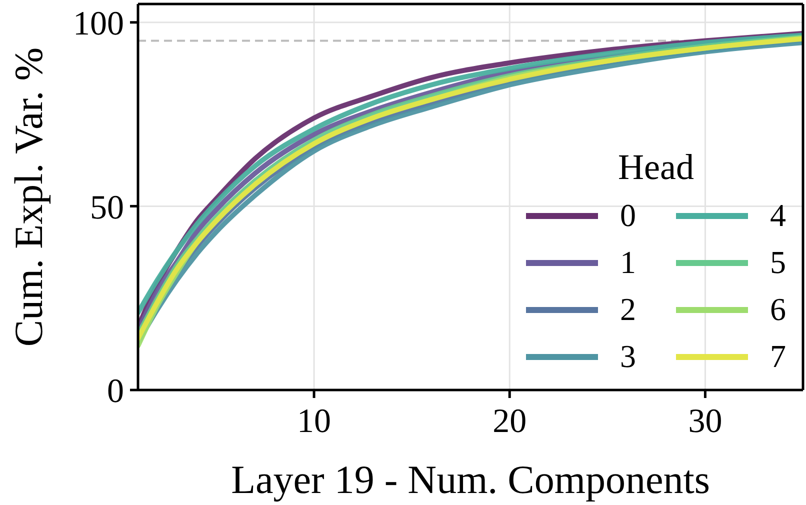  Describe the element at coordinates (107, 207) in the screenshot. I see `y-tick-label: 50` at that location.